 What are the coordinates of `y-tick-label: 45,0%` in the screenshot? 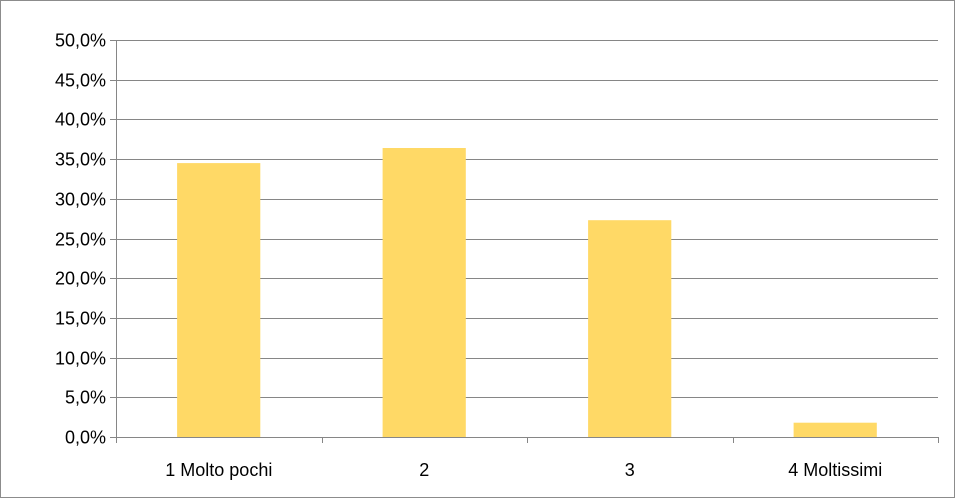 It's located at (80, 81).